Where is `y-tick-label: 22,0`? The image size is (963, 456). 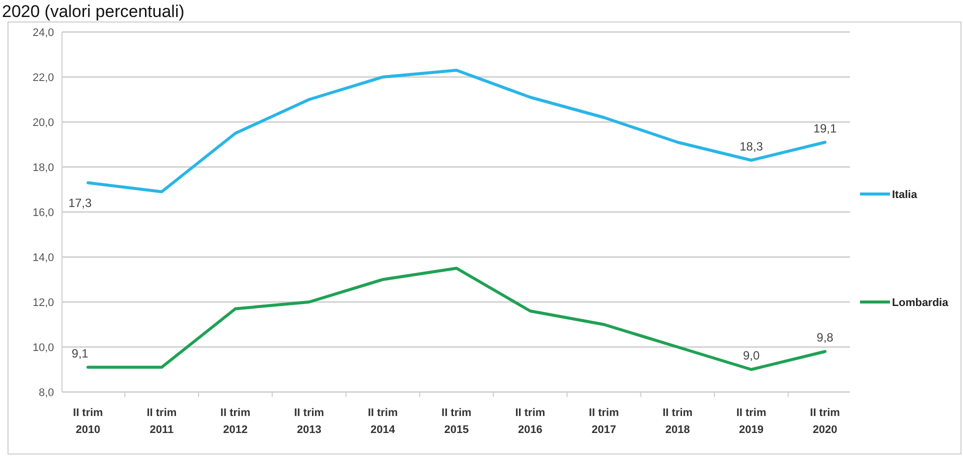
y-tick-label: 22,0 is located at coordinates (43, 78).